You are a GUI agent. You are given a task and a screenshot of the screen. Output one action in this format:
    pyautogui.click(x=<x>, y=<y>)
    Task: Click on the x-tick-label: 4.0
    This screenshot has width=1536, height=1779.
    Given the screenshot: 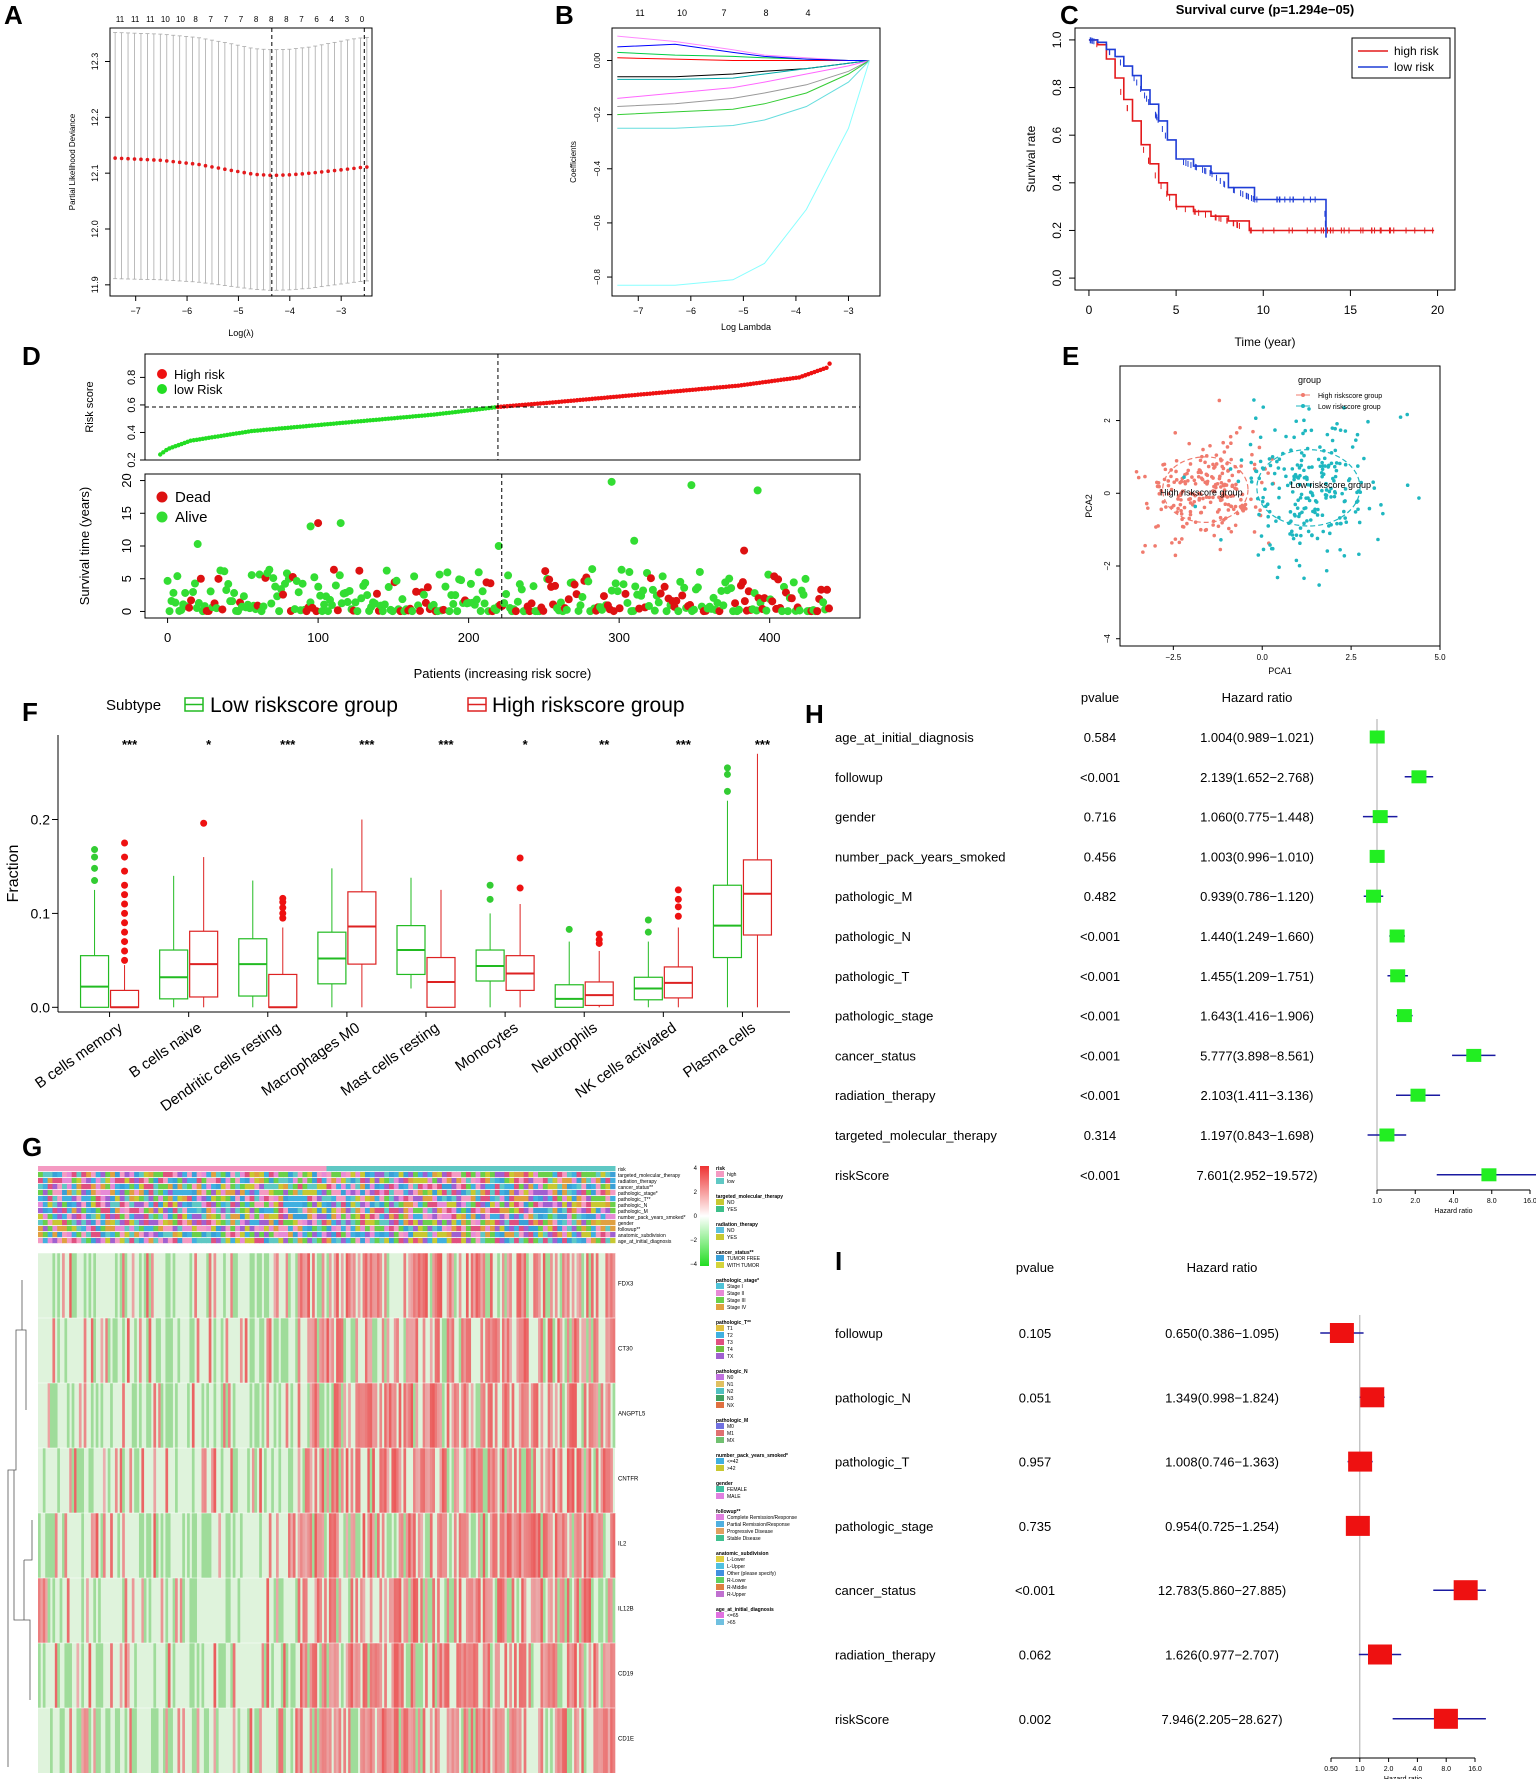 What is the action you would take?
    pyautogui.click(x=1454, y=1201)
    